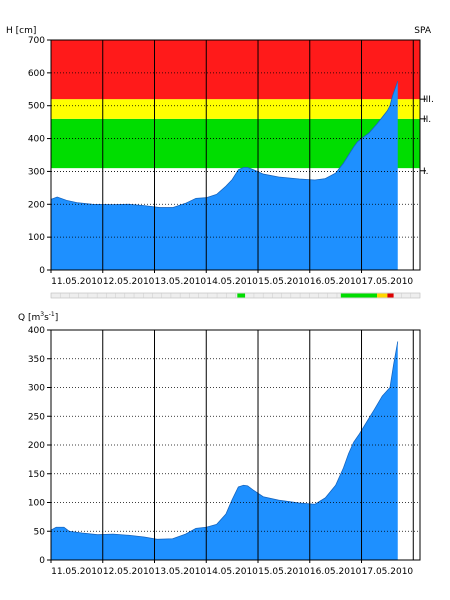 This screenshot has width=450, height=600. Describe the element at coordinates (427, 136) in the screenshot. I see `threshold-labels: I. II. III.` at that location.